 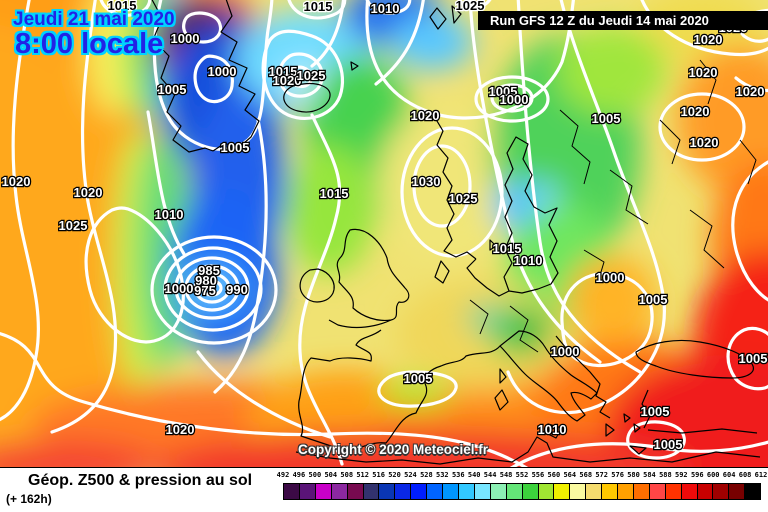 I want to click on legend-tick-label: 536, so click(x=458, y=475).